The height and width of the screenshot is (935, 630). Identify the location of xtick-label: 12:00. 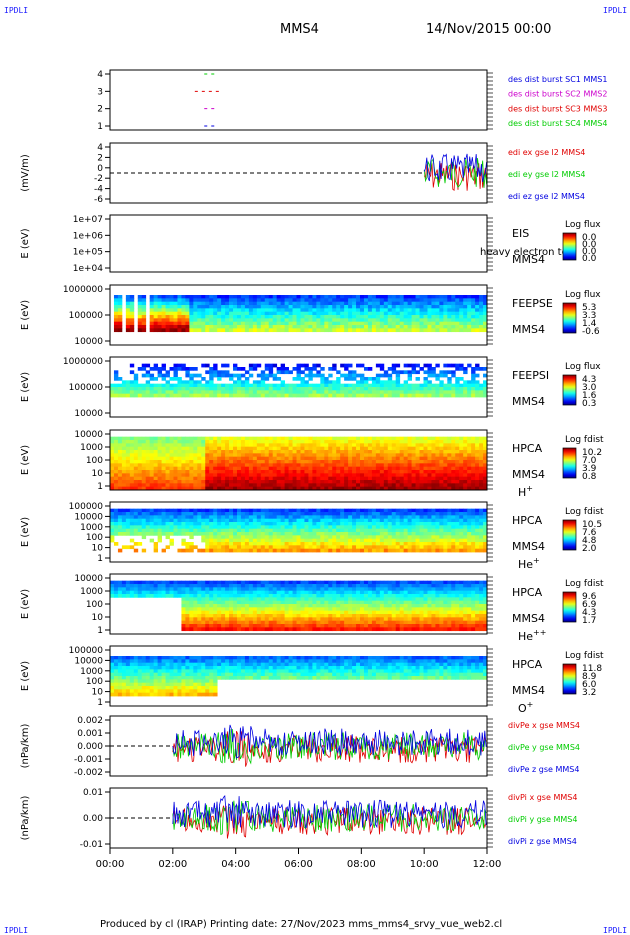
(487, 864).